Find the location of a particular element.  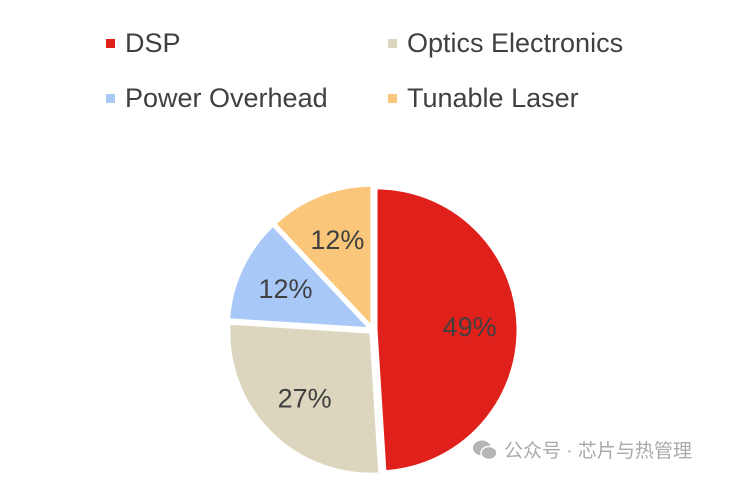

legend-item-power-overhead: Power Overhead is located at coordinates (217, 98).